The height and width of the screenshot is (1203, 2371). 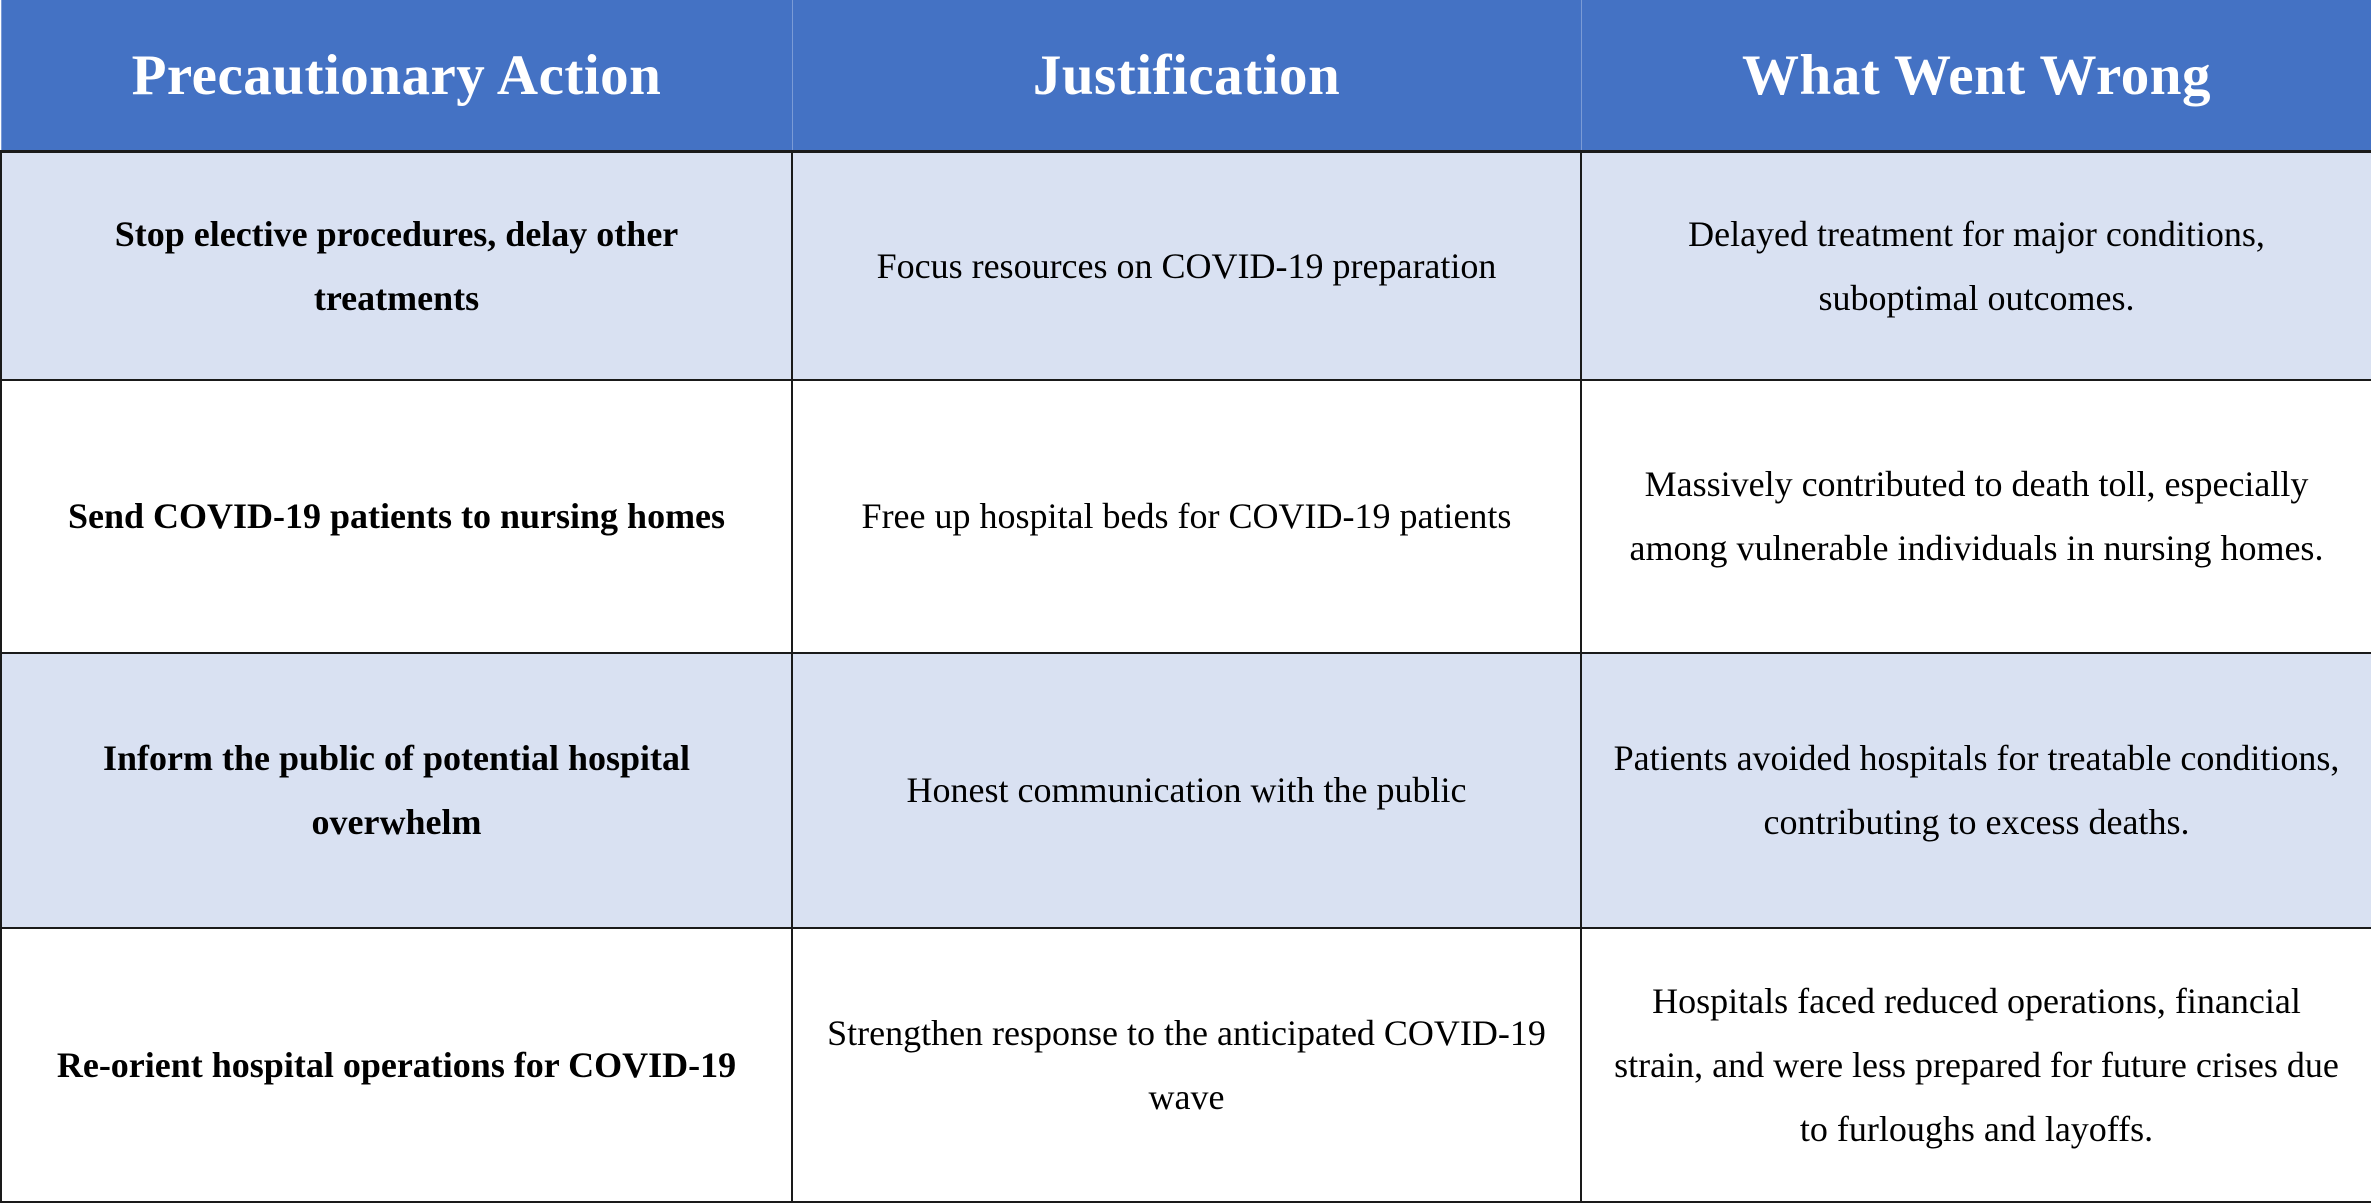 I want to click on justification-cell: Focus resources on COVID-19 preparation, so click(x=1186, y=265).